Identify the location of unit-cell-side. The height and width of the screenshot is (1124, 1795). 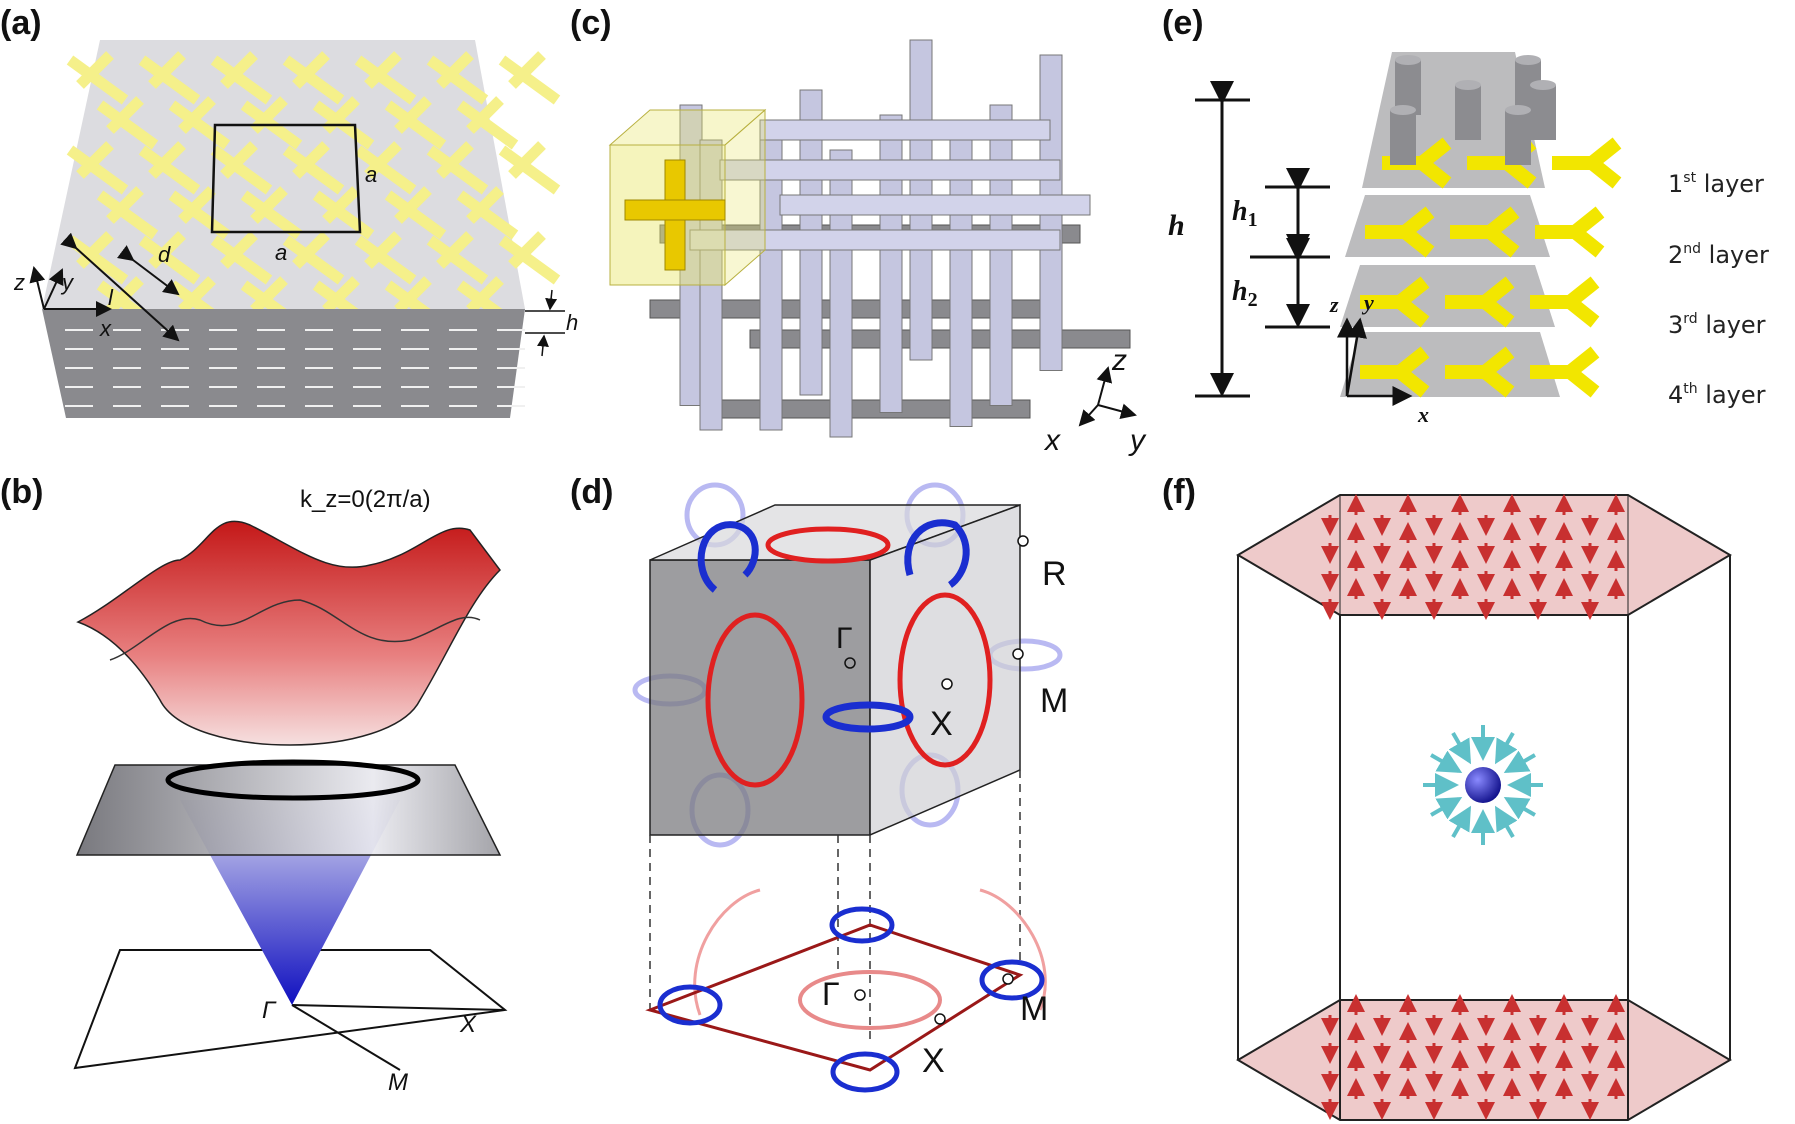
(745, 197).